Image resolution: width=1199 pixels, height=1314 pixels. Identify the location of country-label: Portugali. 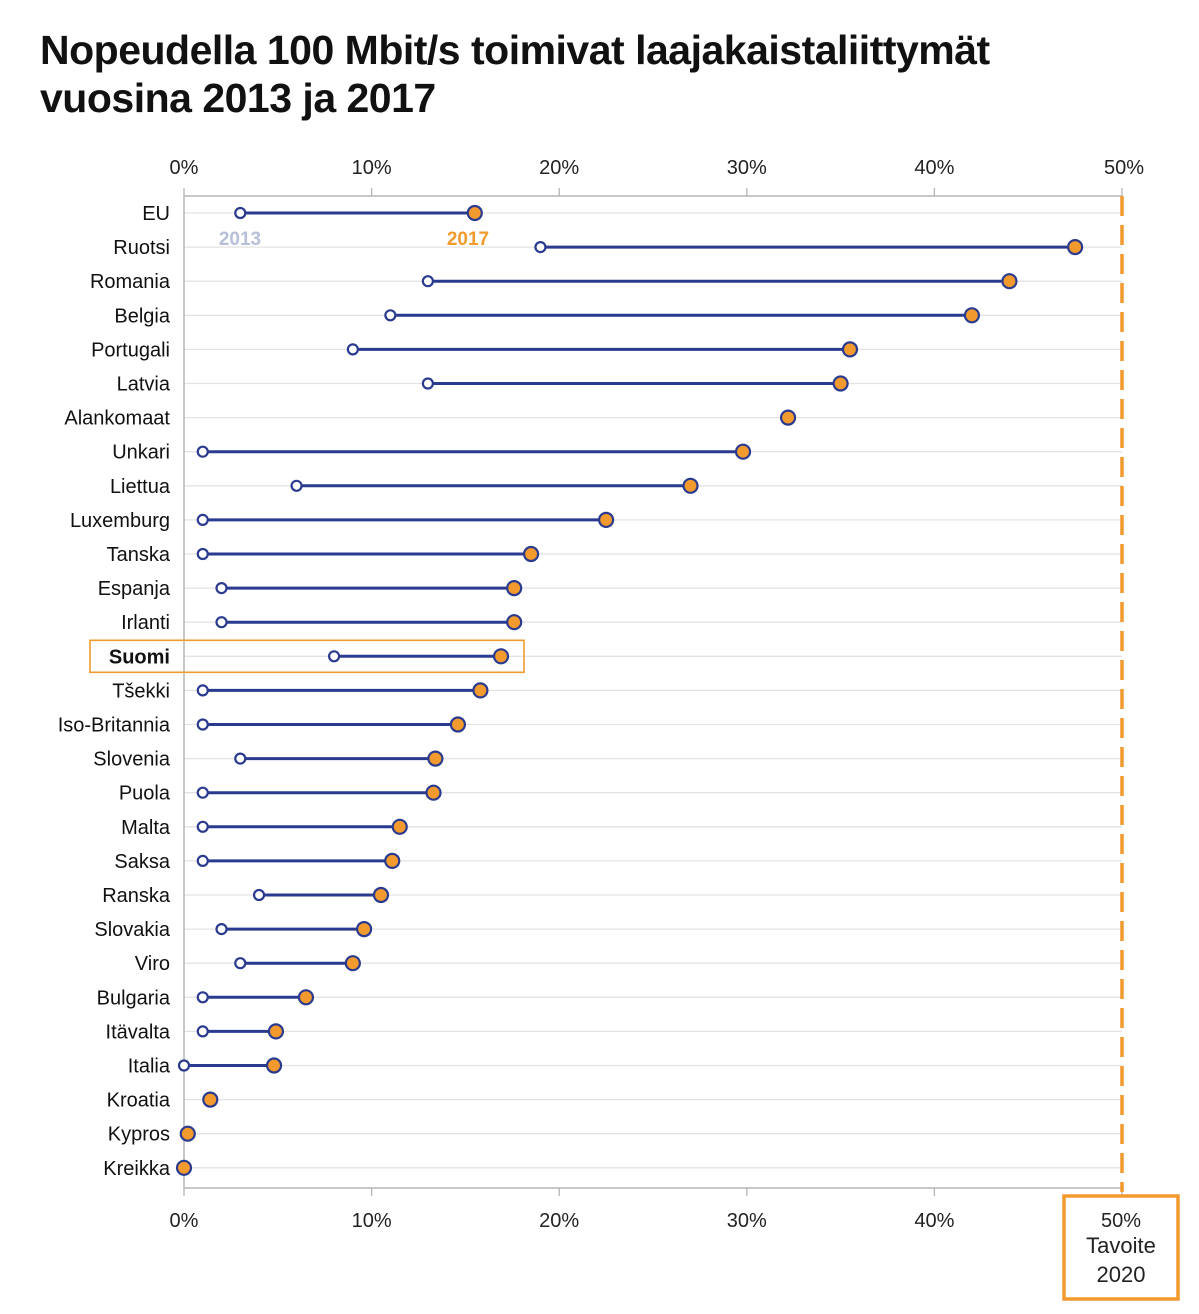
(130, 350).